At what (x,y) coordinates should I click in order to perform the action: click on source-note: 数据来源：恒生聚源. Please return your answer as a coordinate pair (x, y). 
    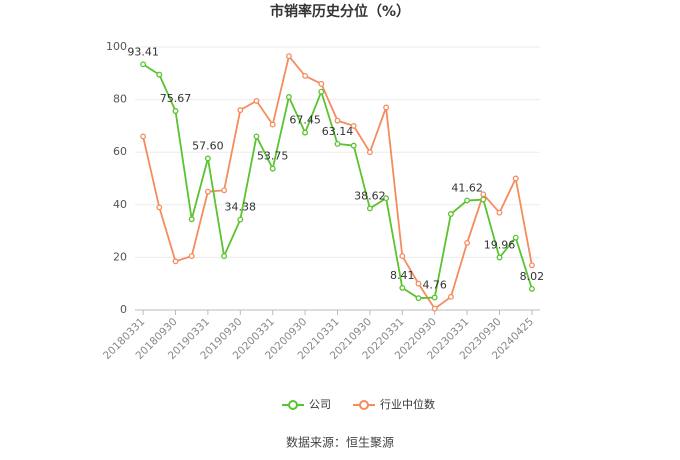
    Looking at the image, I should click on (340, 442).